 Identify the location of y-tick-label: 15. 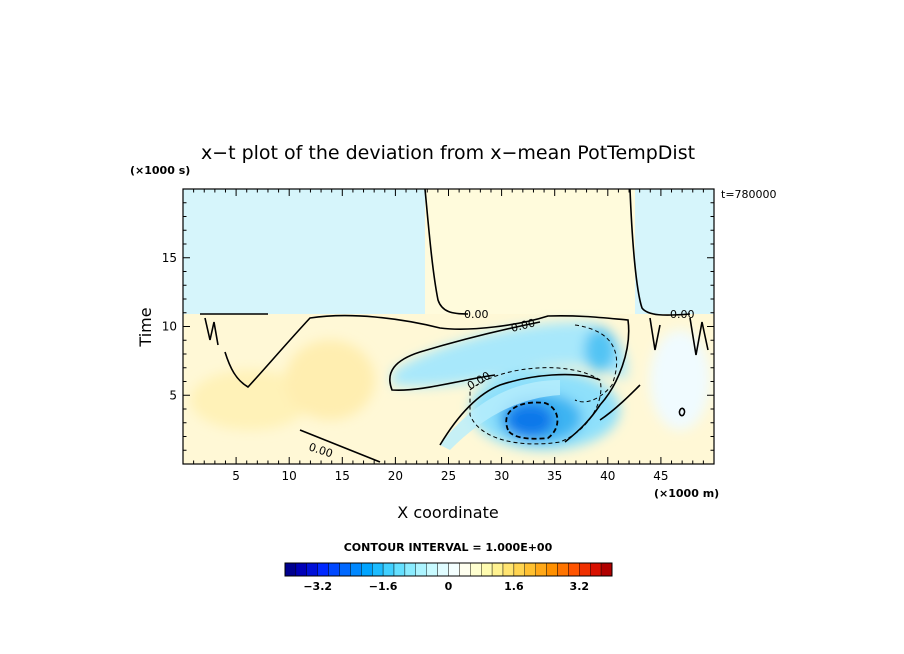
(169, 258).